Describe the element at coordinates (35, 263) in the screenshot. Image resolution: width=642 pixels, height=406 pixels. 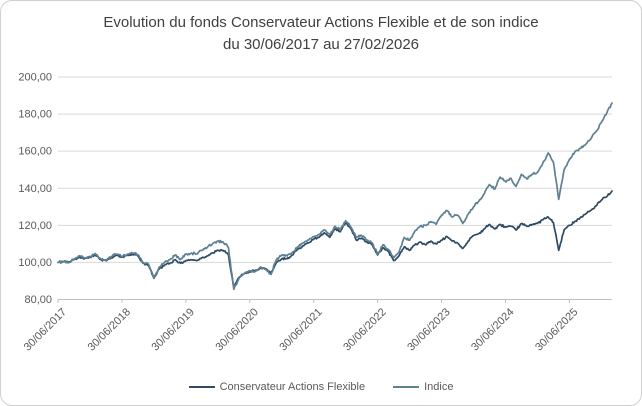
I see `y-axis-label: 100,00` at that location.